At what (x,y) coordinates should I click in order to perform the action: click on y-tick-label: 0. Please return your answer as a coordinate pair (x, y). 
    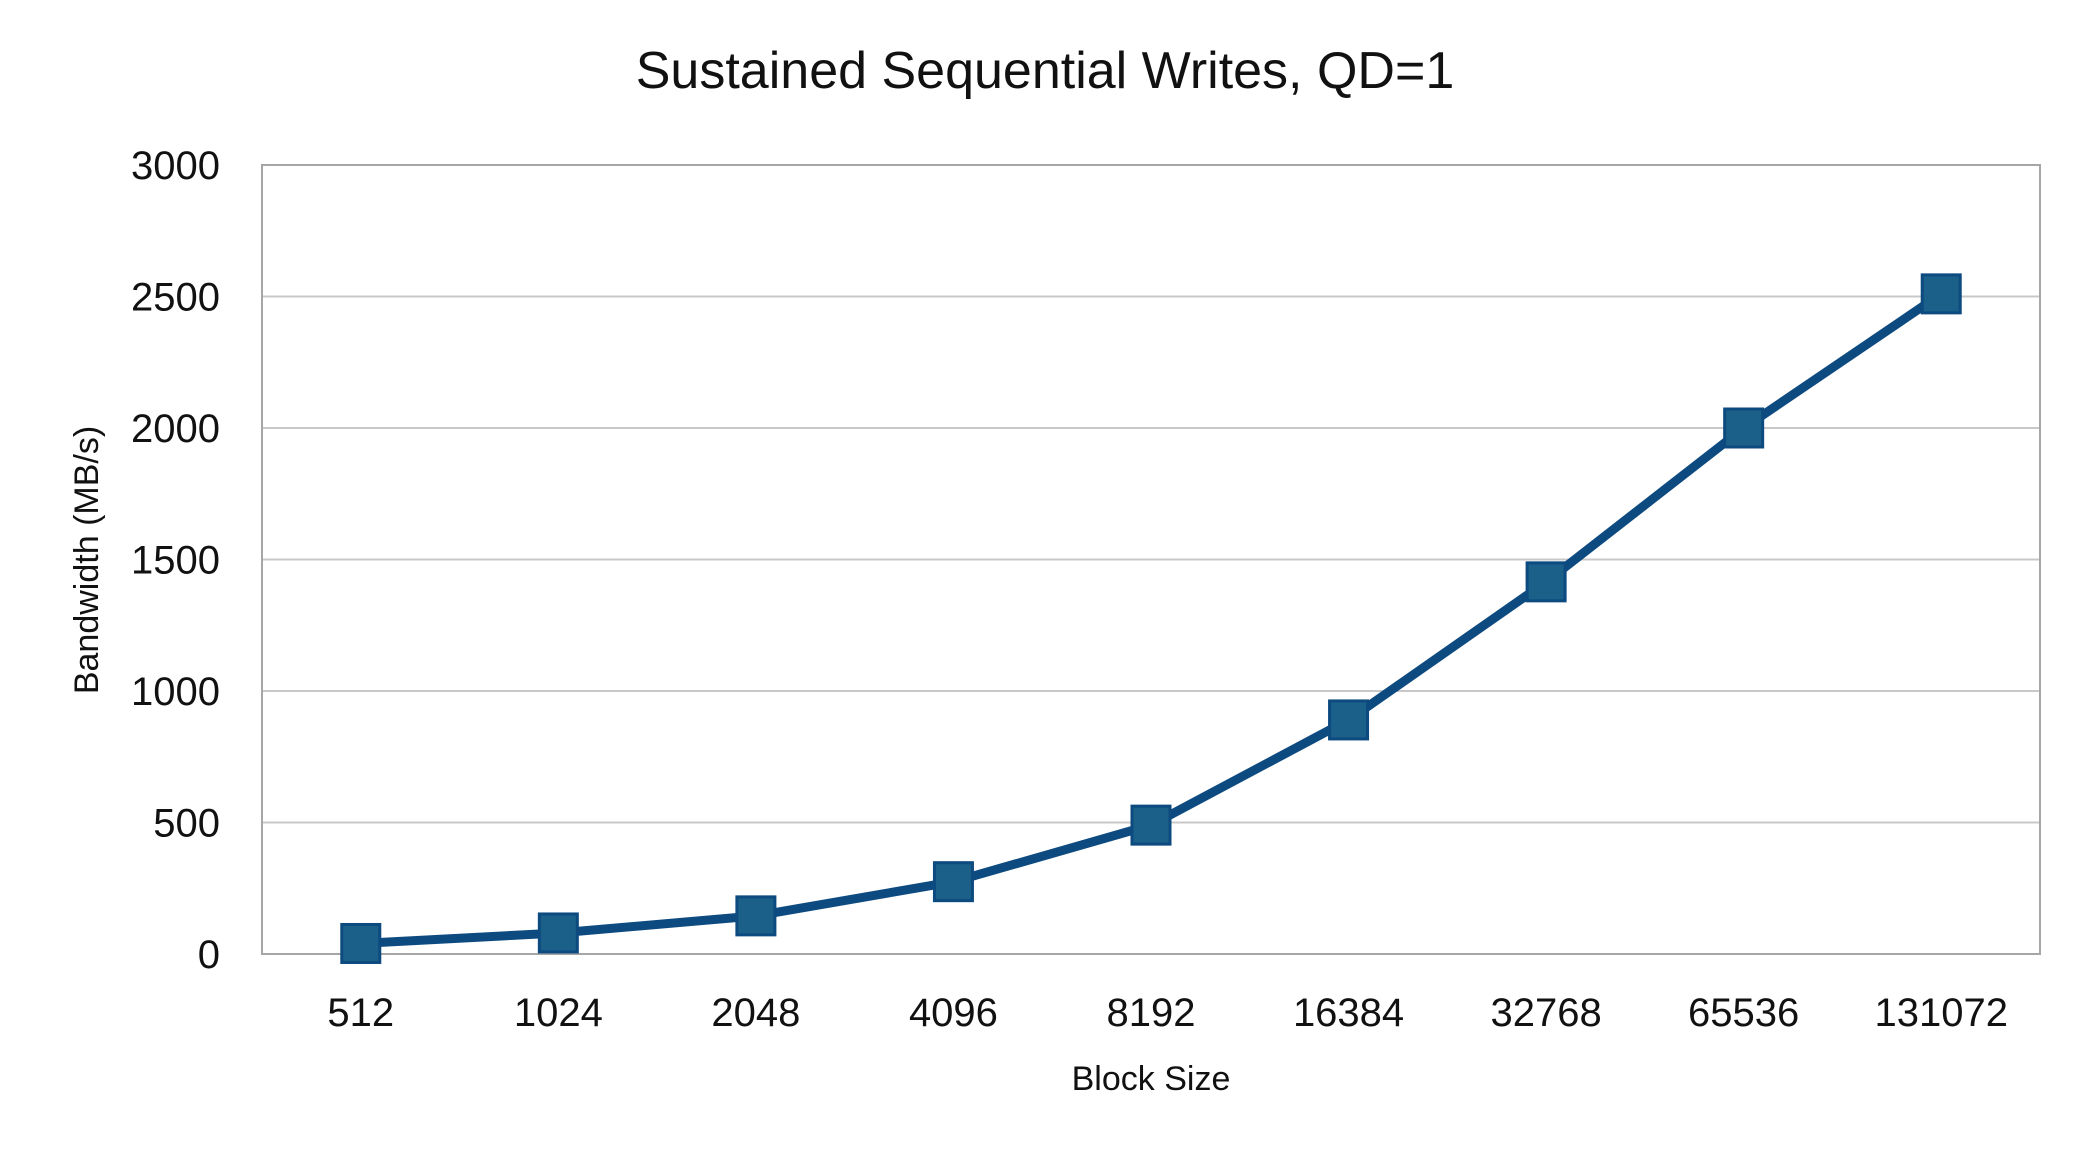
    Looking at the image, I should click on (209, 955).